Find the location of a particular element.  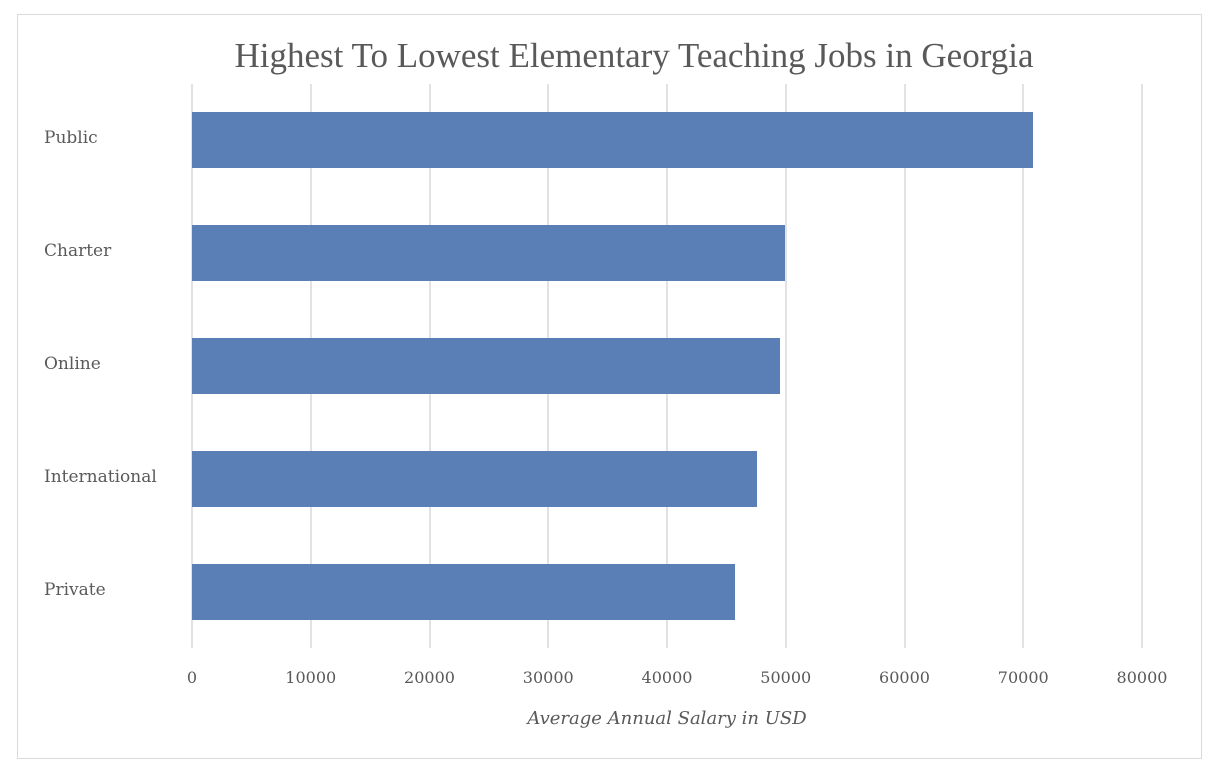

x-tick-label: 0 is located at coordinates (192, 677).